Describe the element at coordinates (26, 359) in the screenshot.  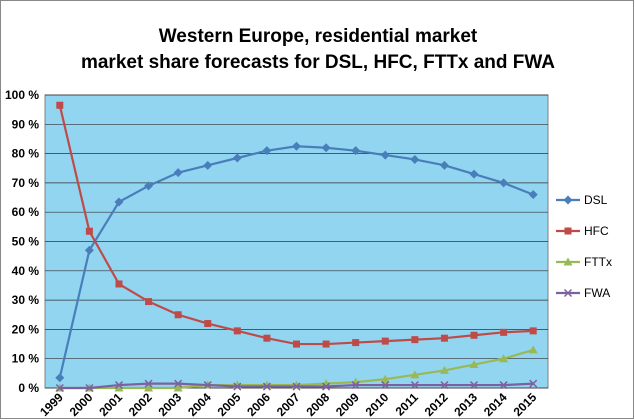
I see `y-tick-label: 10 %` at that location.